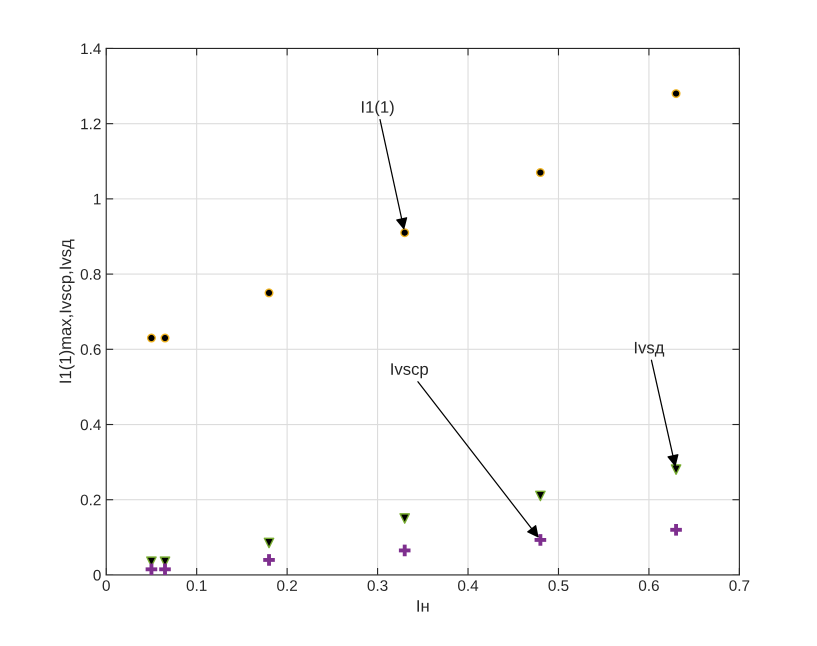 The image size is (817, 646). I want to click on x-tick-label: 0.4, so click(468, 586).